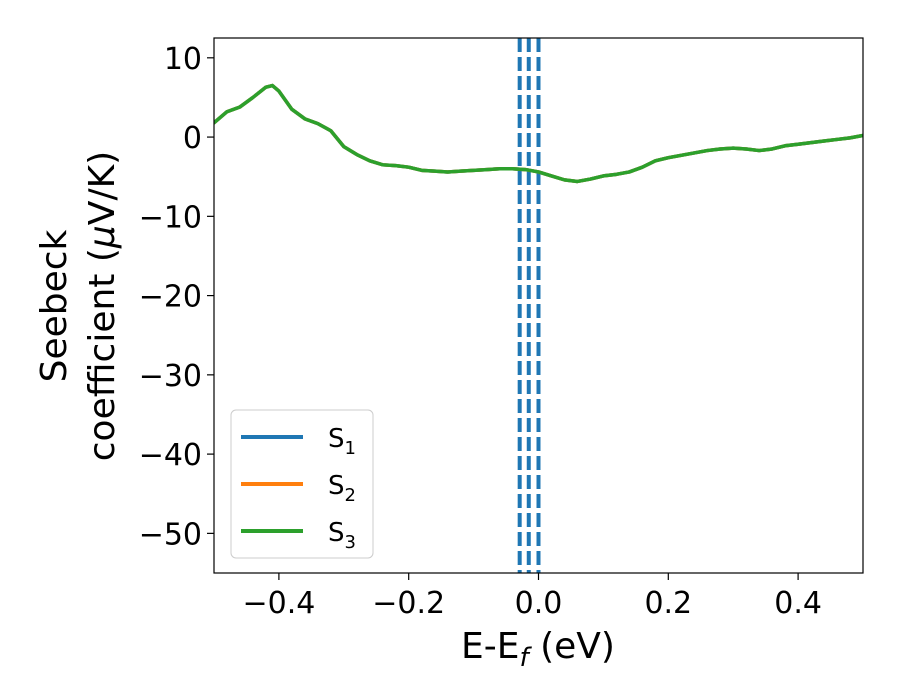  What do you see at coordinates (170, 217) in the screenshot?
I see `y-tick-label: −10` at bounding box center [170, 217].